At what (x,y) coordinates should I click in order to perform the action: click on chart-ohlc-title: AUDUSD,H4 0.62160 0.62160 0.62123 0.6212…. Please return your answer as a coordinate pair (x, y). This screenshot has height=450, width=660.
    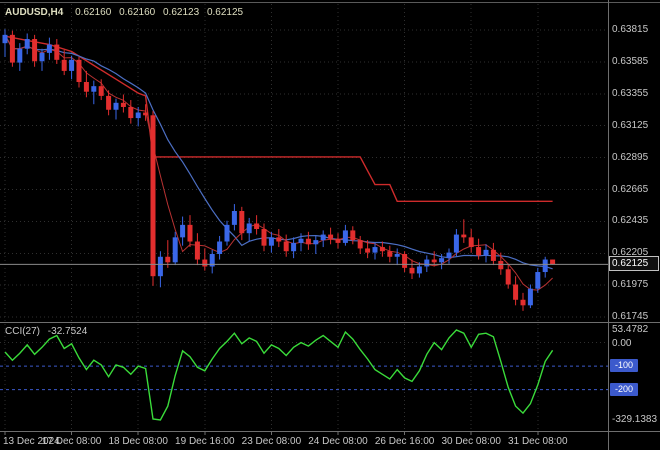
    Looking at the image, I should click on (126, 12).